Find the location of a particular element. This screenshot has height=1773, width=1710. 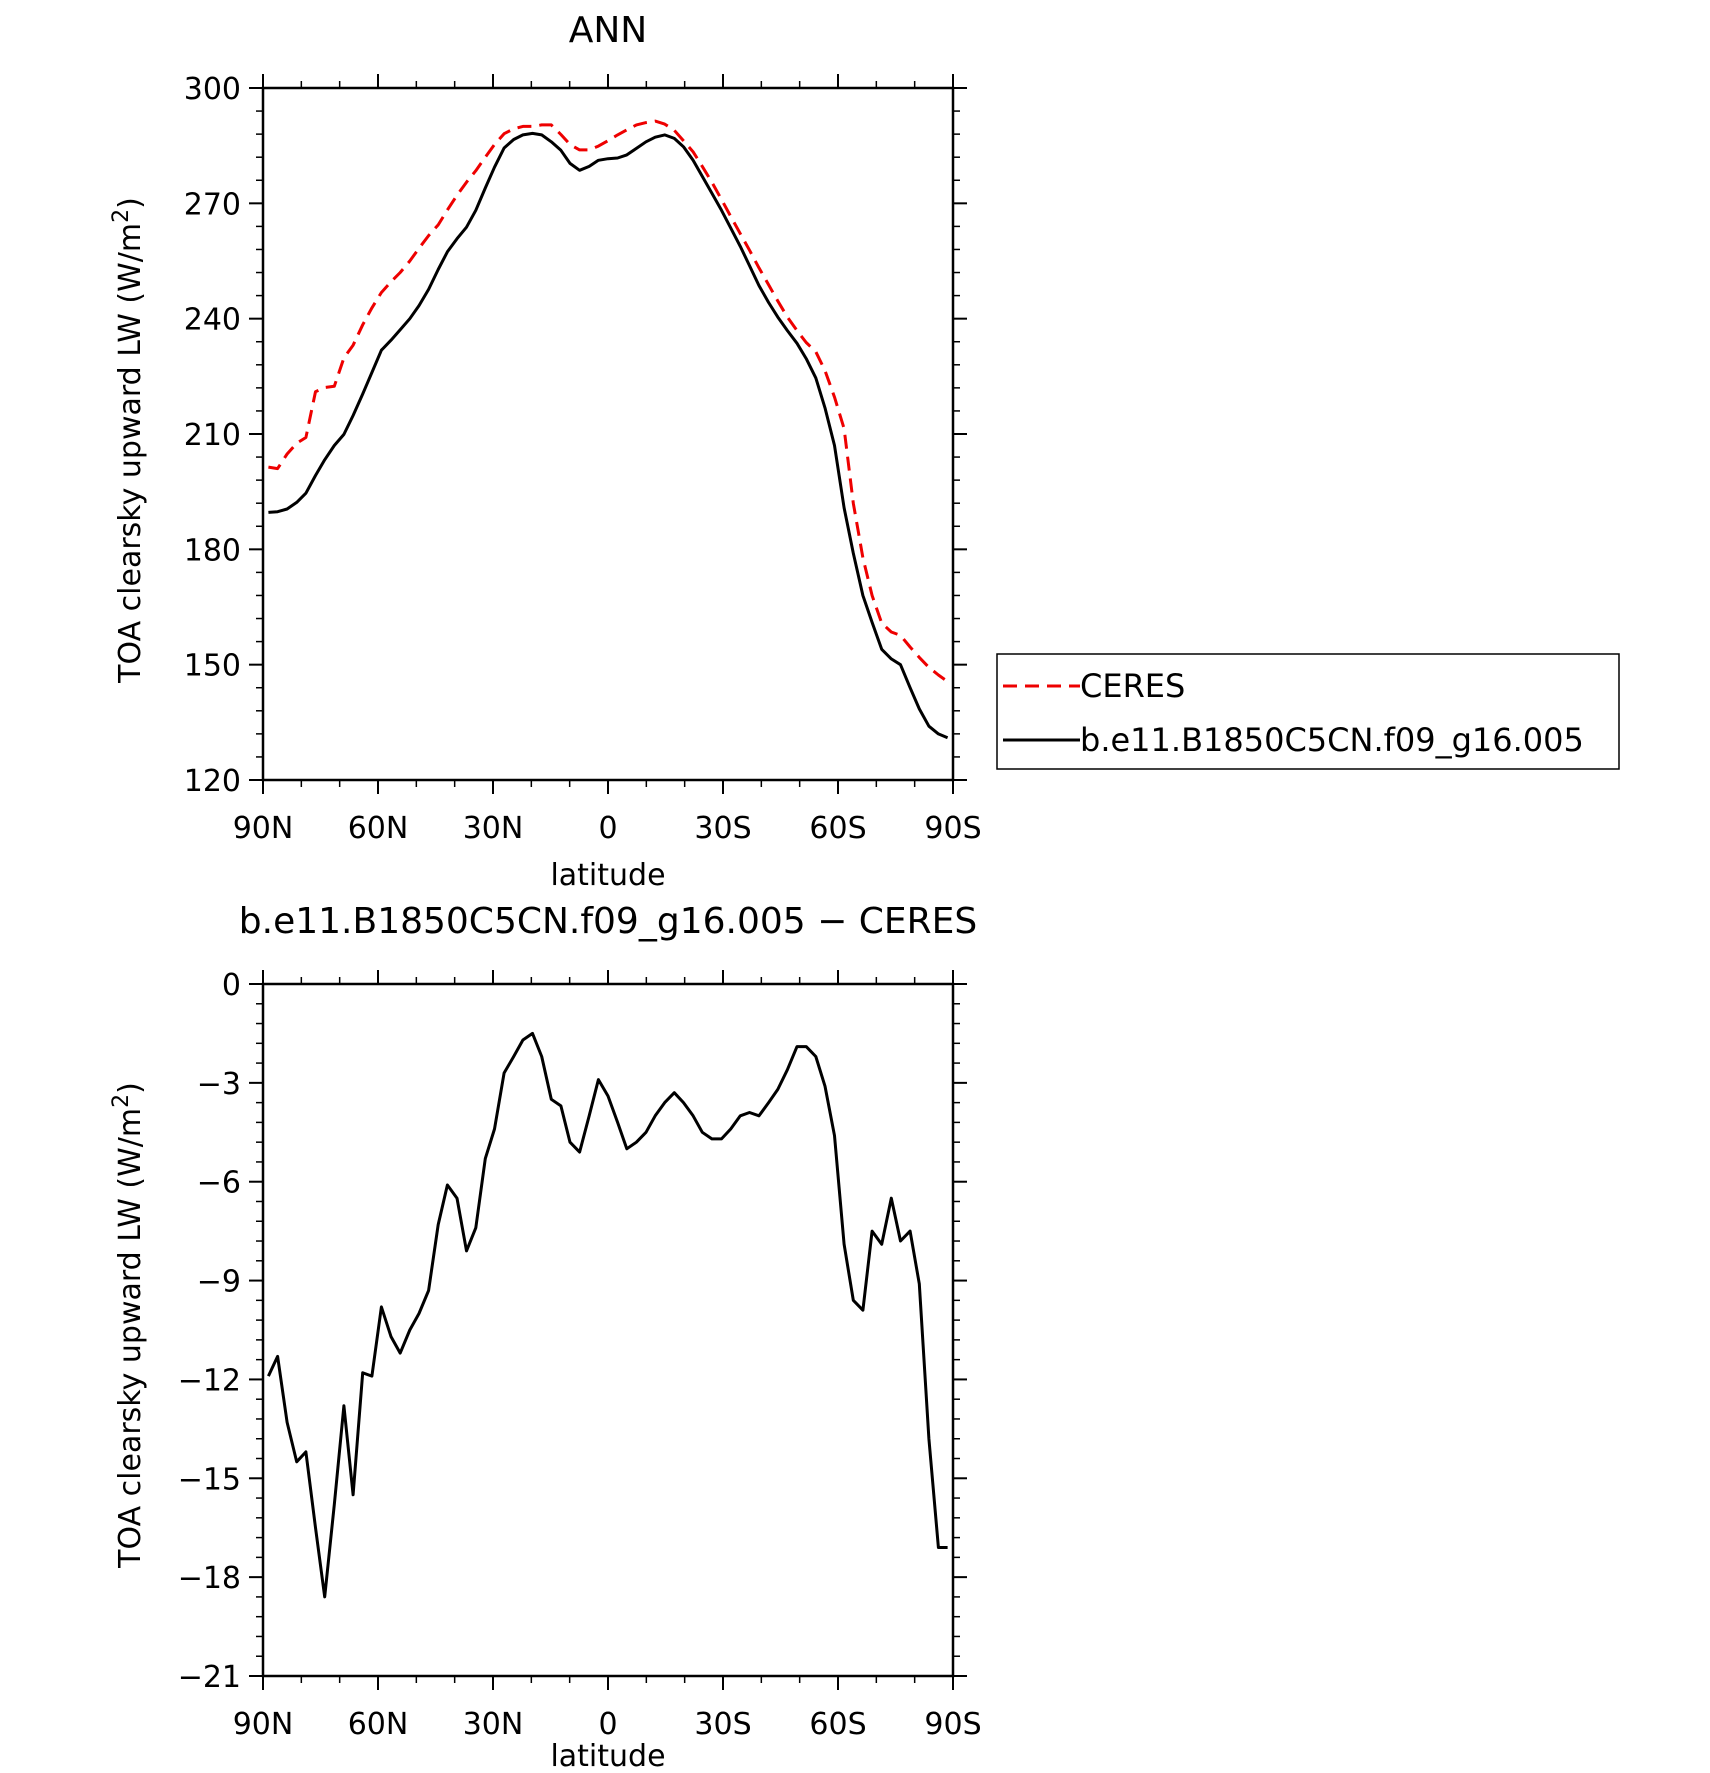

y-tick-label: 120 is located at coordinates (212, 781).